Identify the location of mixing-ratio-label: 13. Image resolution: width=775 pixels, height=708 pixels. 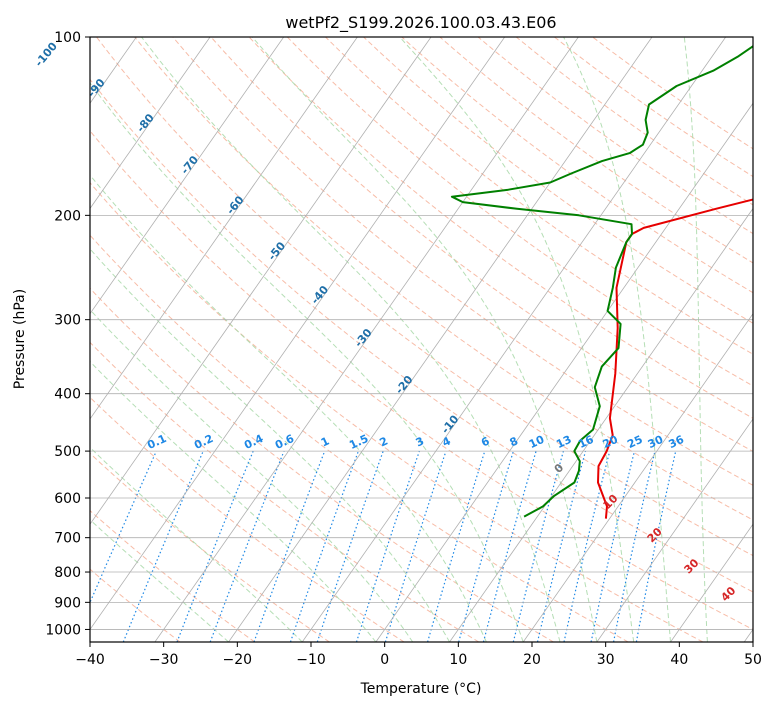
(563, 442).